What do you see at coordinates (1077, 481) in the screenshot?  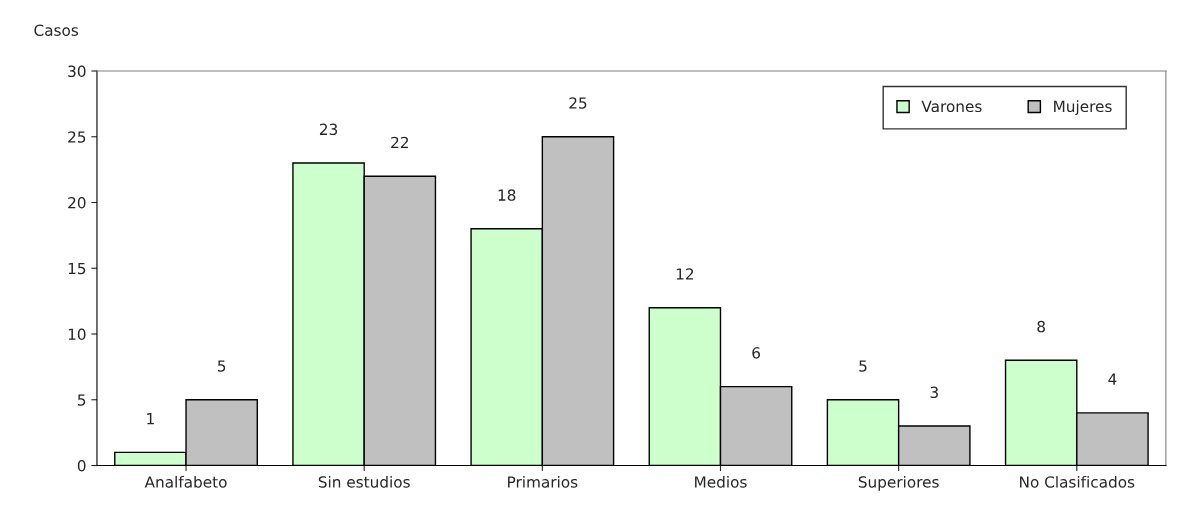 I see `x-tick-label: No Clasificados` at bounding box center [1077, 481].